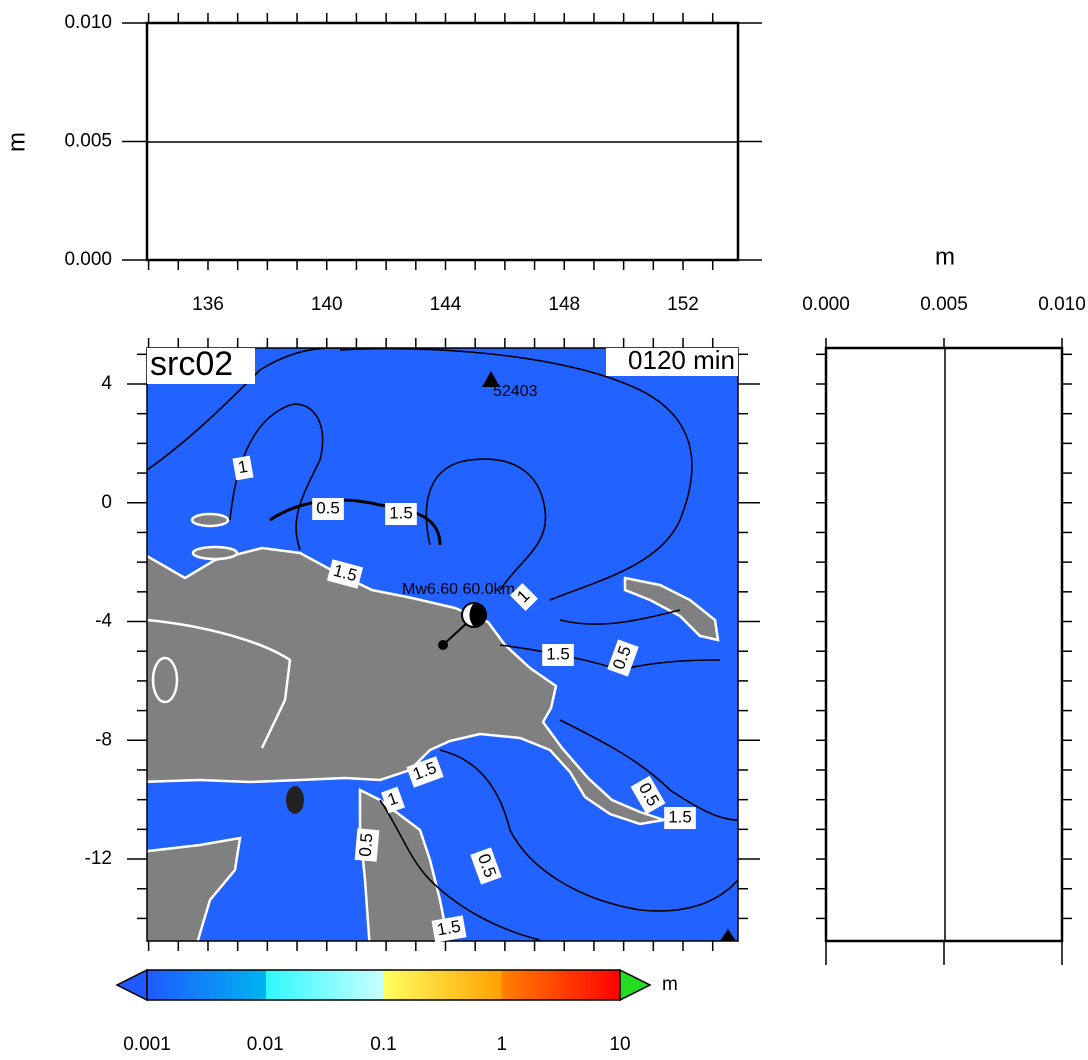 This screenshot has height=1060, width=1088. Describe the element at coordinates (265, 1044) in the screenshot. I see `colorbar-tick-label: 0.01` at that location.